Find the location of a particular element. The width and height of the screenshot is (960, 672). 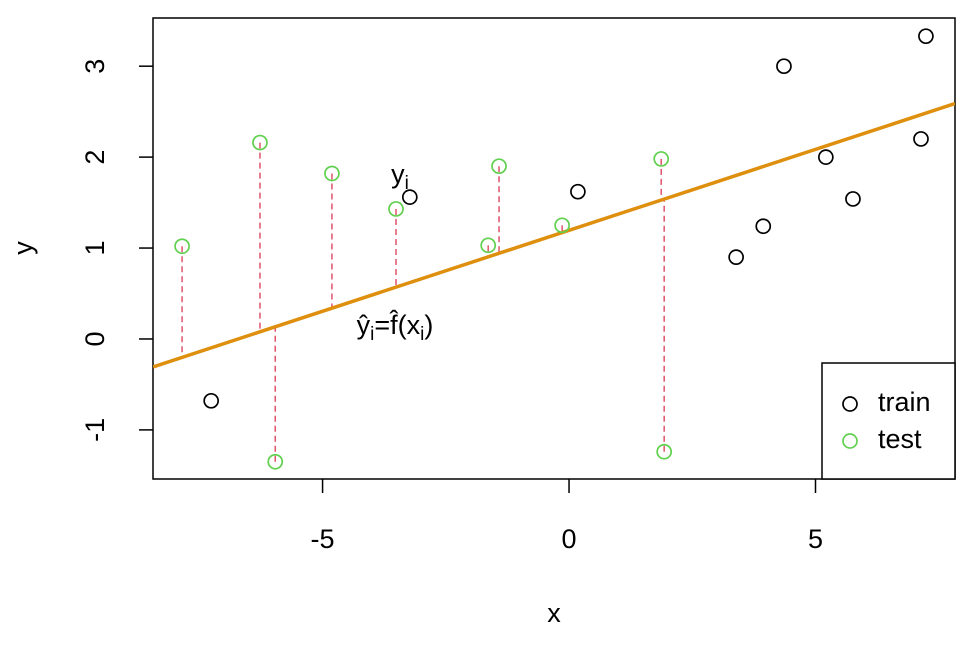

x-tick-label: 5 is located at coordinates (815, 539).